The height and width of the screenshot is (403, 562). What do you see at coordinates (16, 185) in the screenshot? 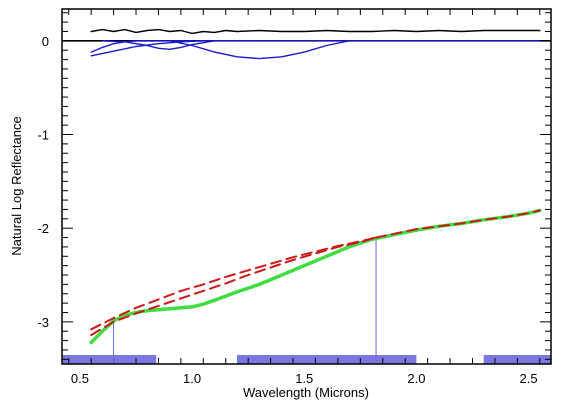
I see `y-axis-title: Natural Log Reflectance` at bounding box center [16, 185].